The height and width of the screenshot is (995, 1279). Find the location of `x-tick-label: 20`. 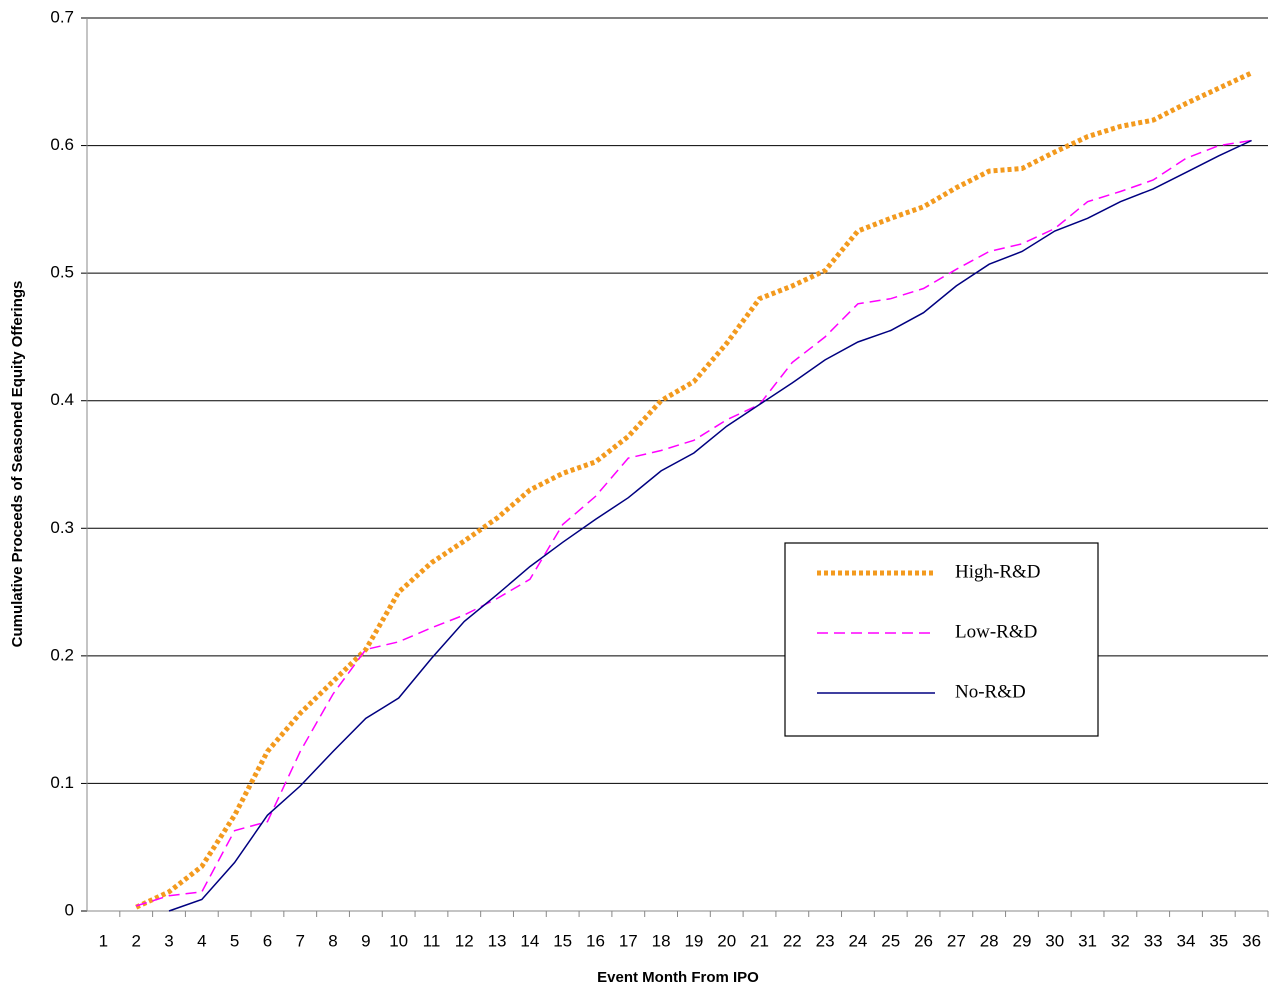

x-tick-label: 20 is located at coordinates (726, 940).